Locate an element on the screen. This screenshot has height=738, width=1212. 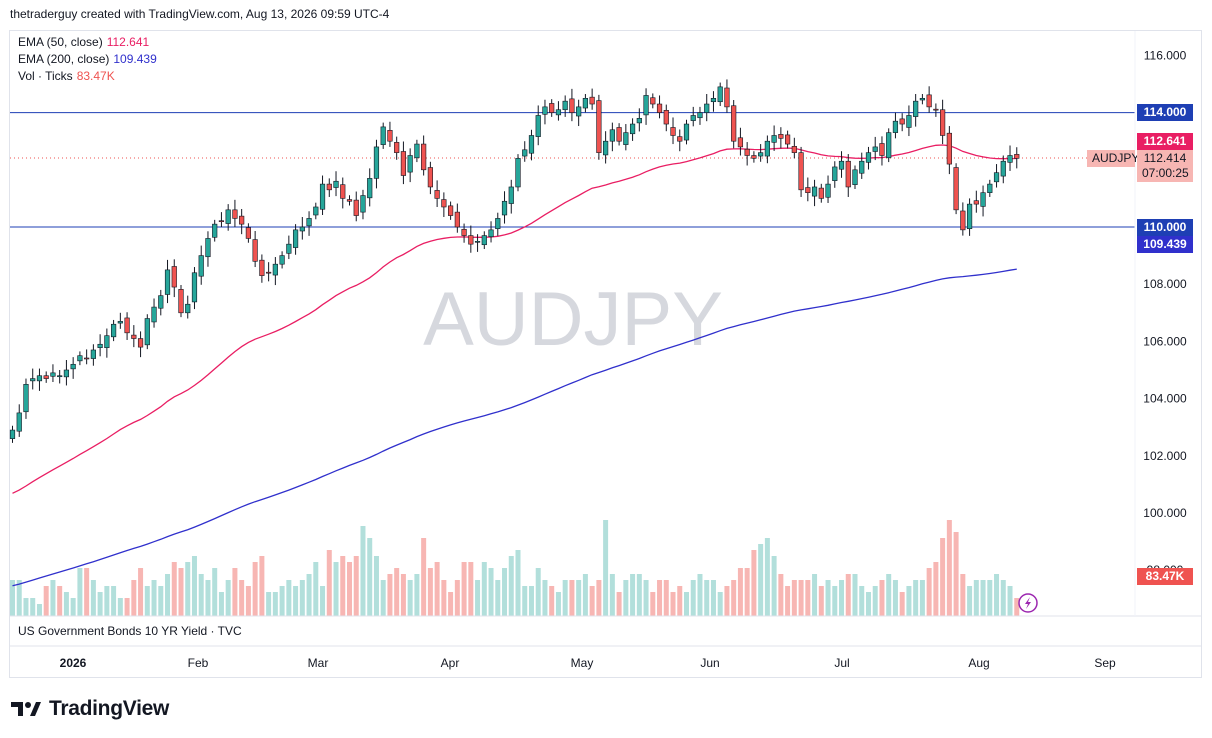
lightning-icon is located at coordinates (1028, 603).